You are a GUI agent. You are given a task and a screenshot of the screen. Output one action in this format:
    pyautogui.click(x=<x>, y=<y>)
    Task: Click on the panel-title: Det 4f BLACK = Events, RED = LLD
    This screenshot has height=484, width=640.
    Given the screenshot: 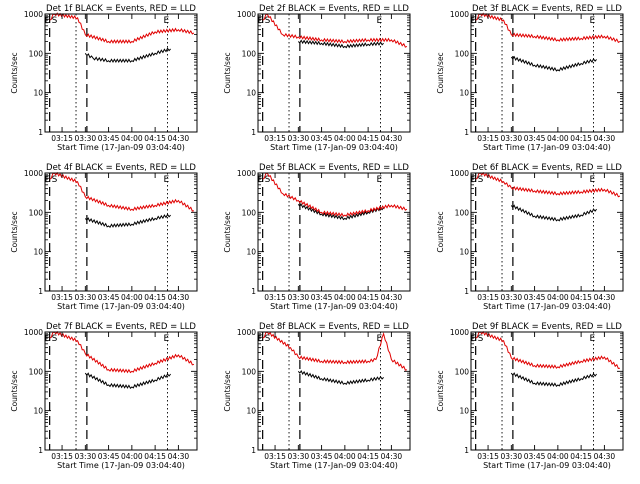 What is the action you would take?
    pyautogui.click(x=121, y=168)
    